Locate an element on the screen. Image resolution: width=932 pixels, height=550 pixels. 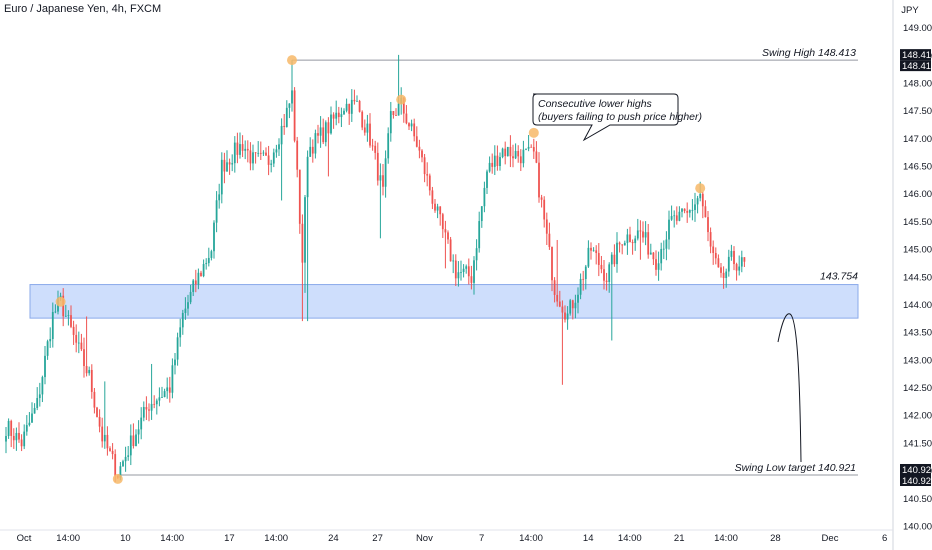
zone-label: 143.754 is located at coordinates (839, 277).